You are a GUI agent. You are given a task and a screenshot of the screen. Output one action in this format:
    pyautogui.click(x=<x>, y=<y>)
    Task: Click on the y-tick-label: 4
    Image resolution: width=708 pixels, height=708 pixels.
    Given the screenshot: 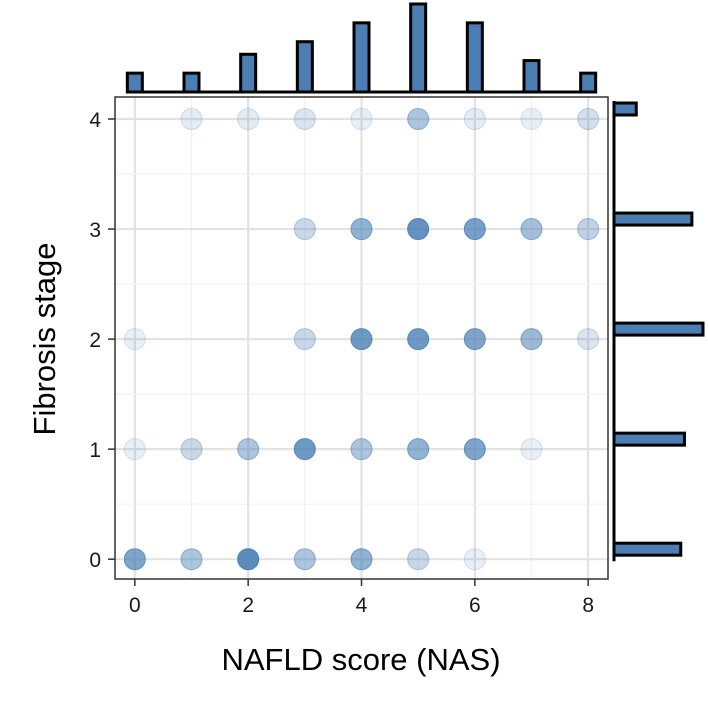 What is the action you would take?
    pyautogui.click(x=95, y=120)
    